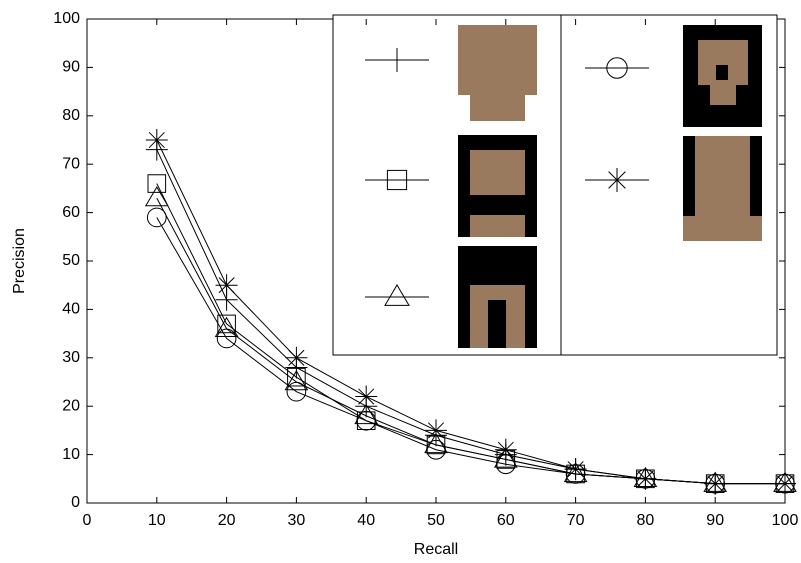  I want to click on y-tick-label: 100, so click(66, 18).